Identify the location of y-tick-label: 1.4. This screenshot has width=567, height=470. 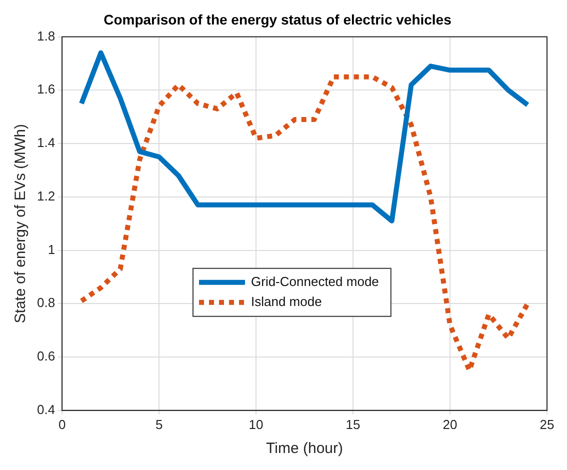
(46, 142).